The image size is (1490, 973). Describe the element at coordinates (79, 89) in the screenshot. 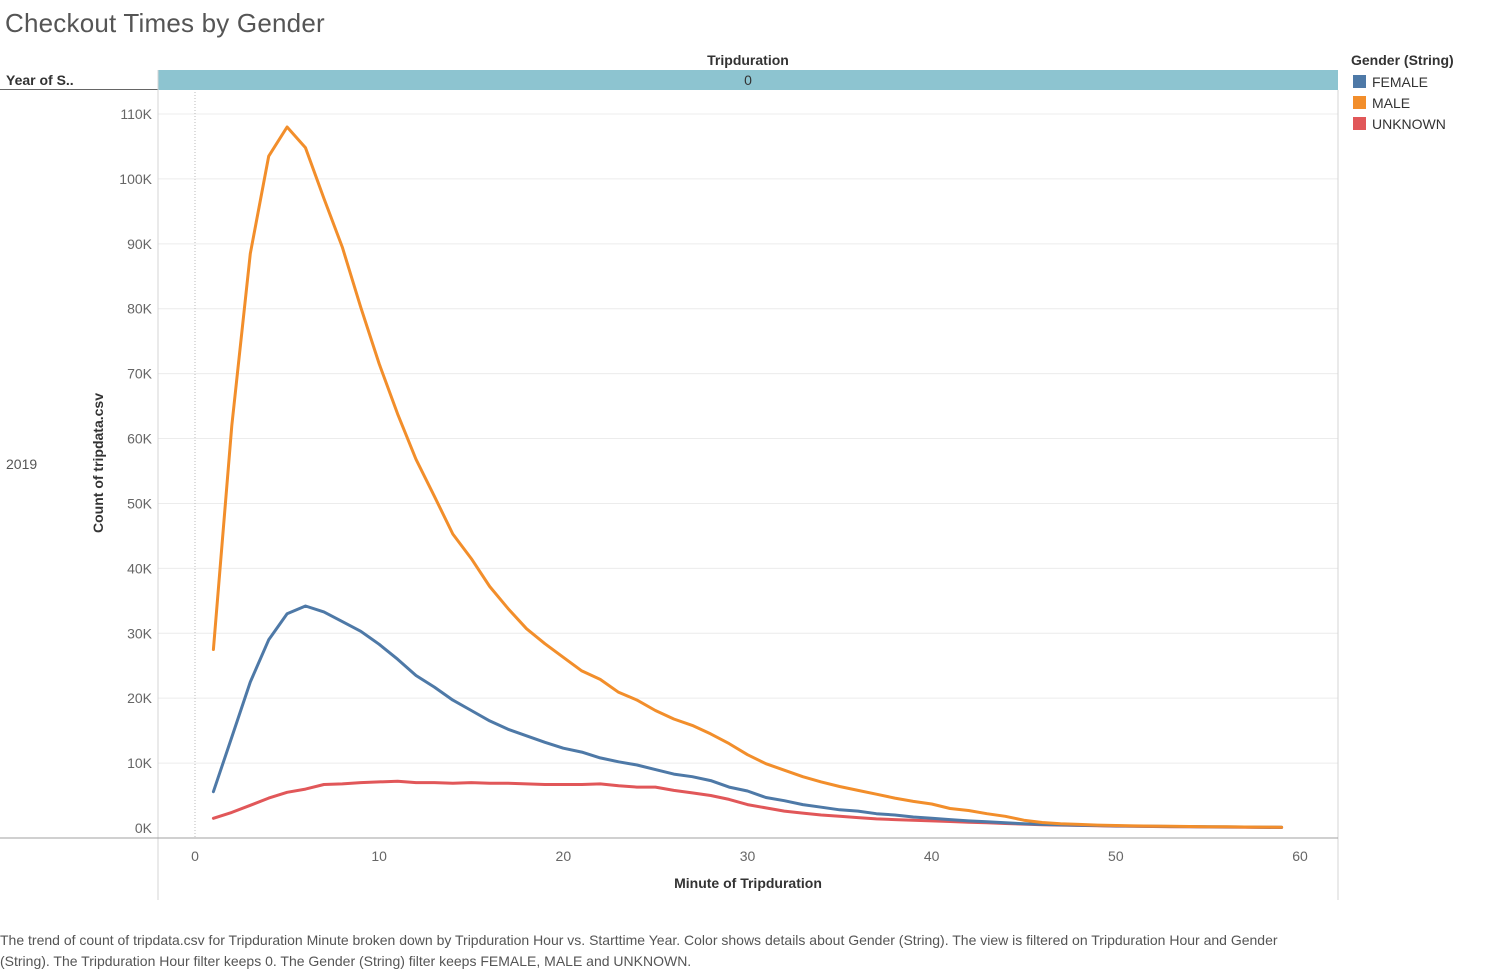

I see `row-header-divider` at that location.